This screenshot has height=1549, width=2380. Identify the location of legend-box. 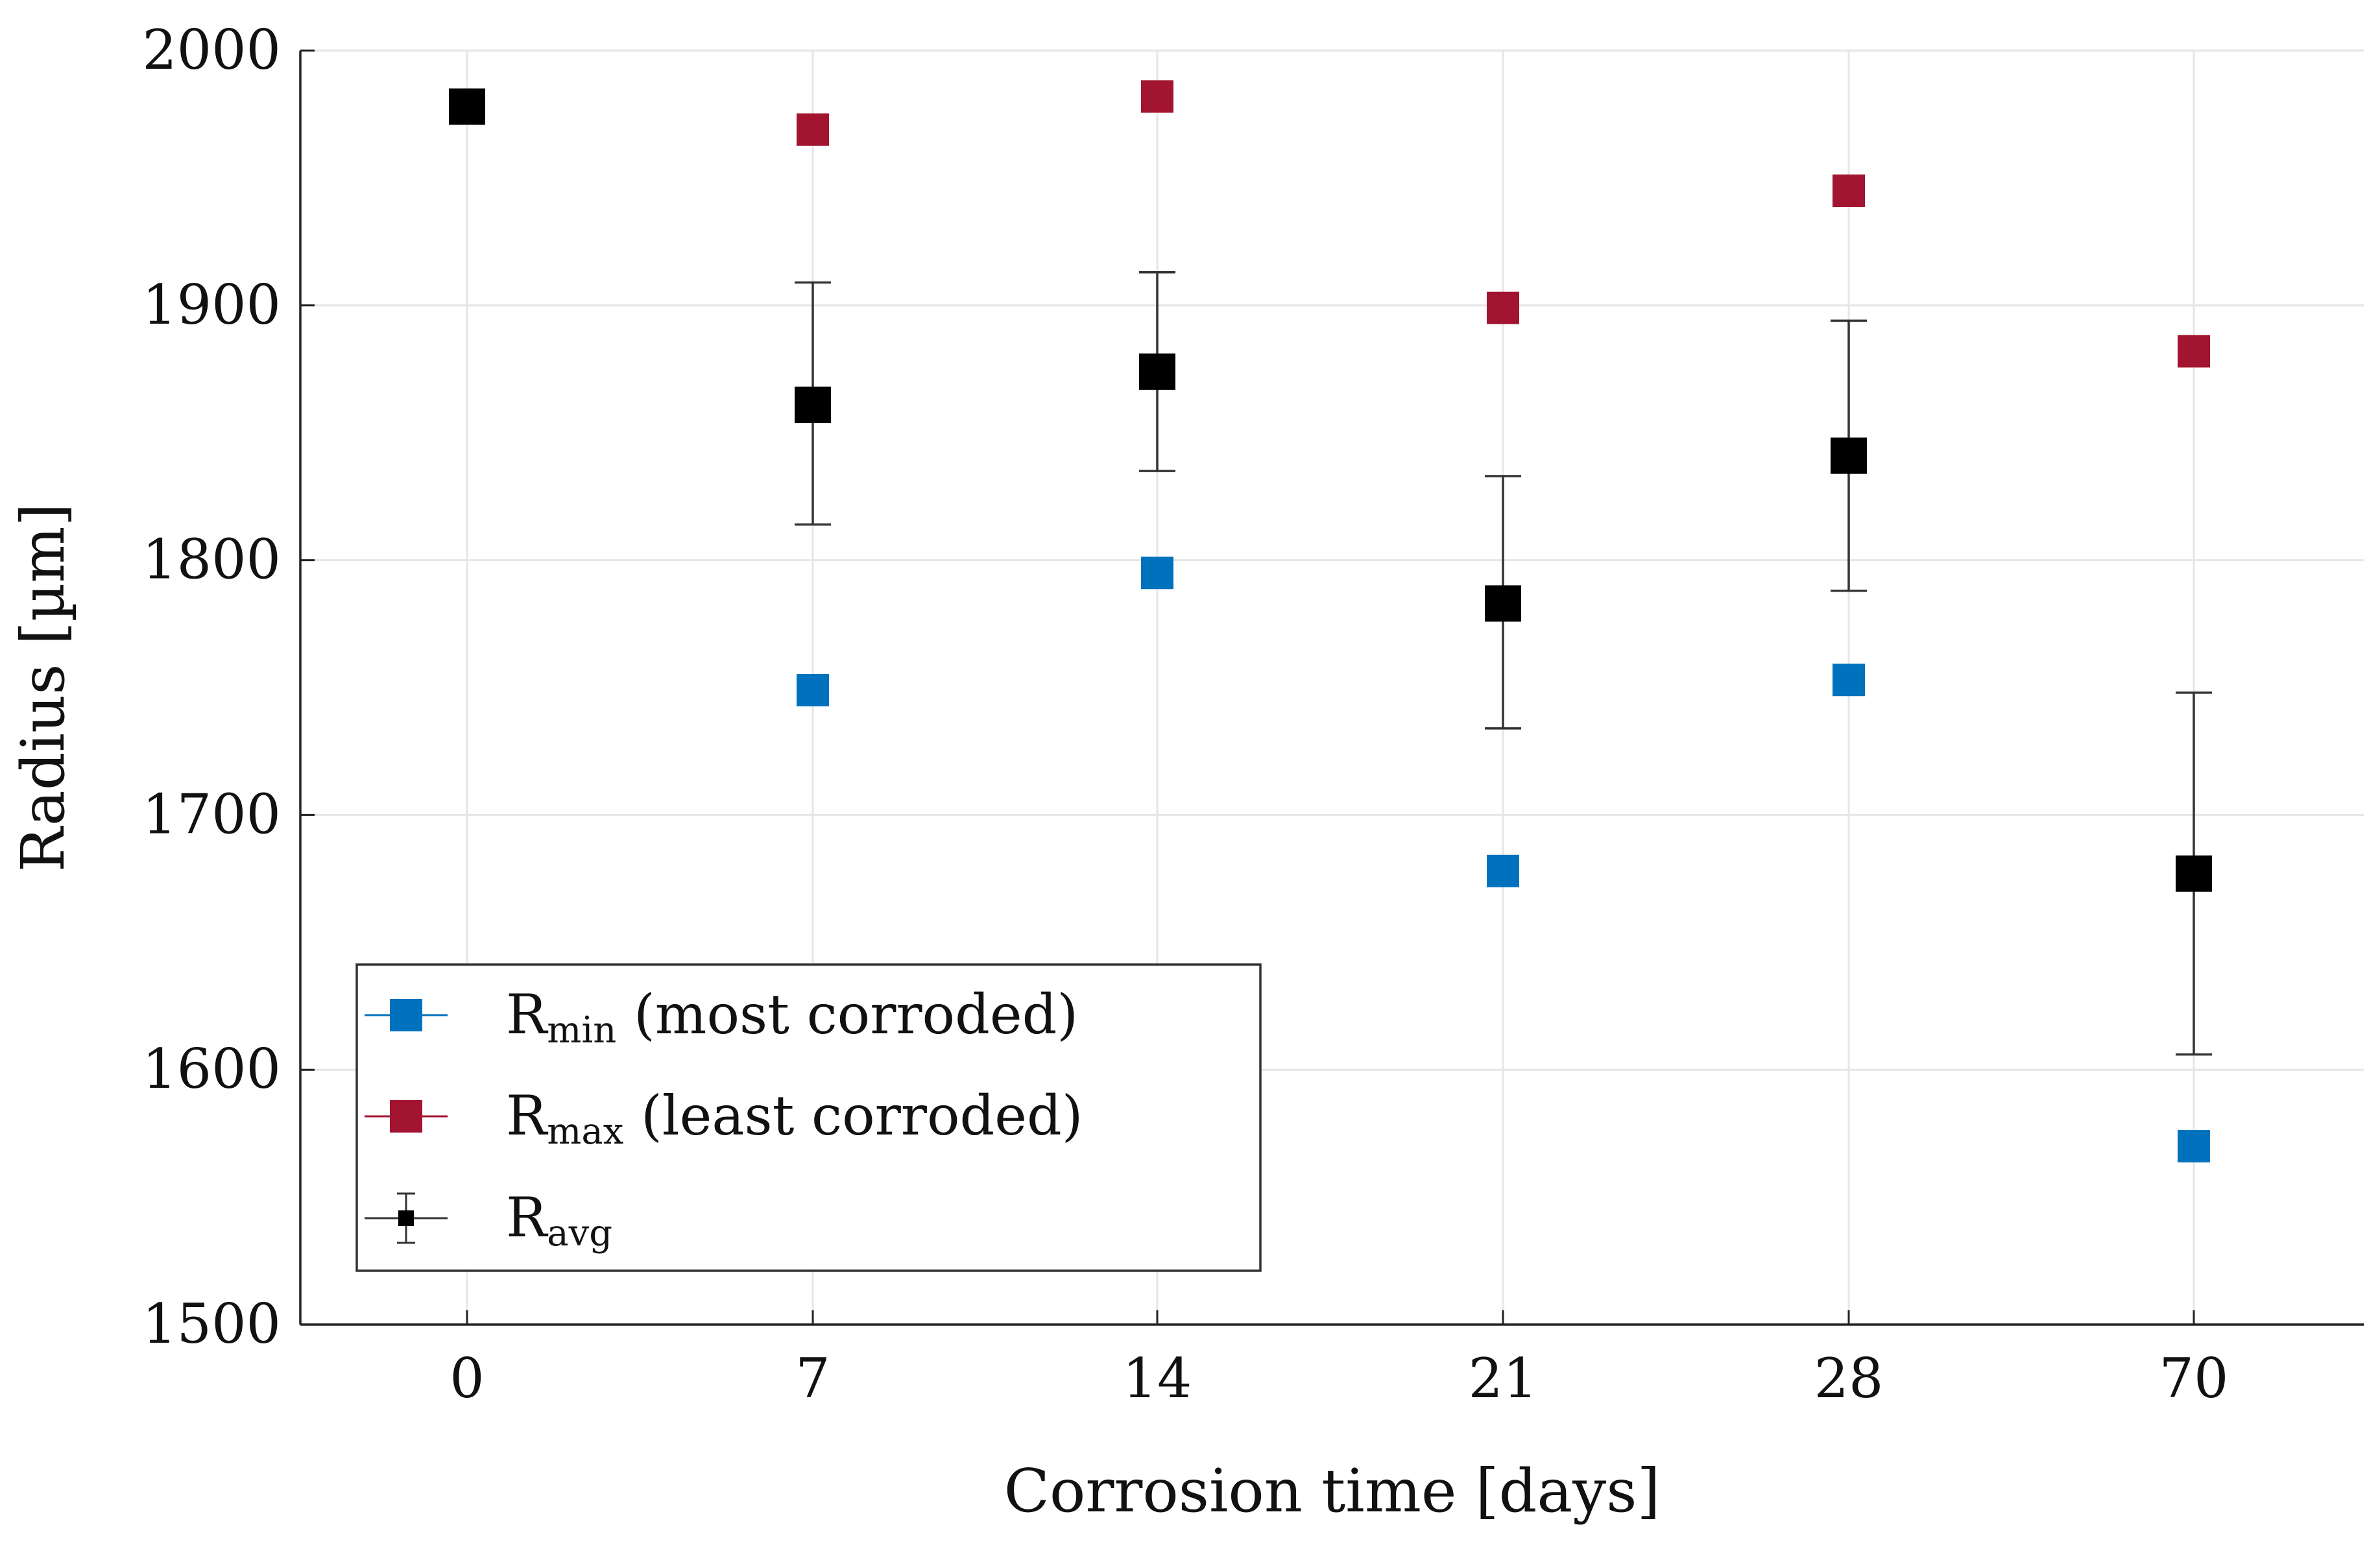
(808, 1117).